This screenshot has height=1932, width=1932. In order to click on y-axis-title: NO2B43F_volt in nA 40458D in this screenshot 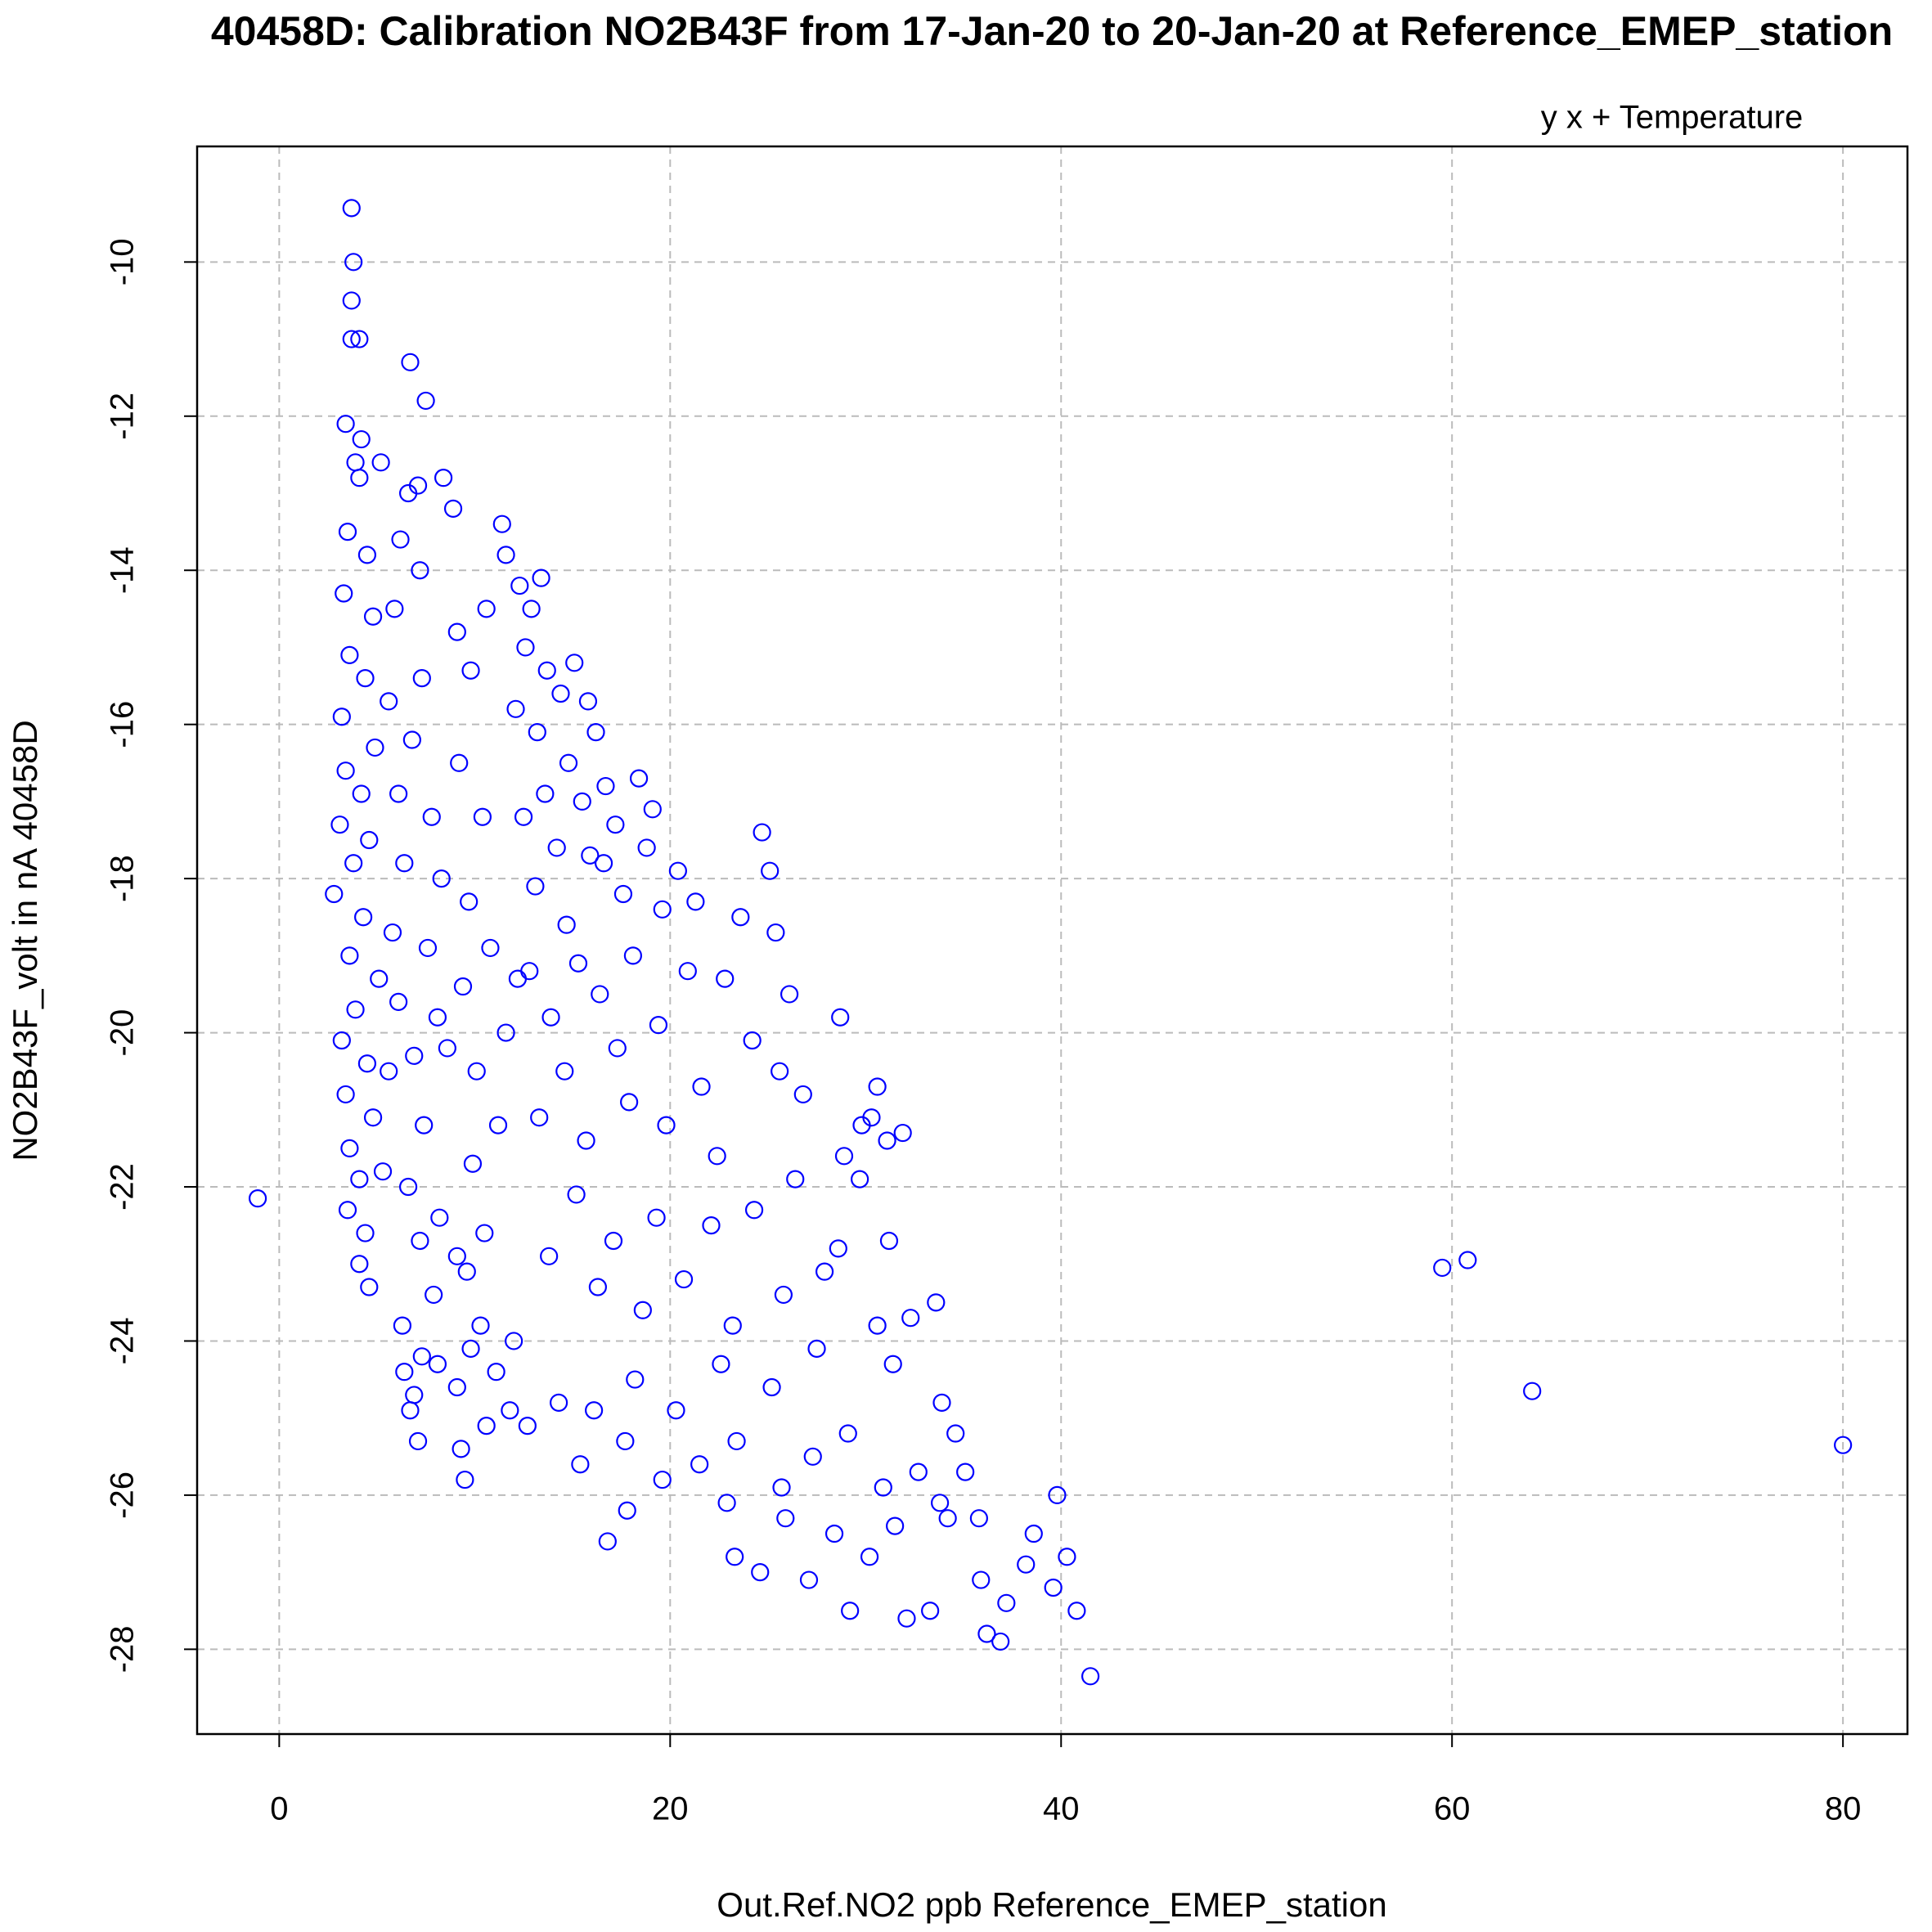, I will do `click(25, 940)`.